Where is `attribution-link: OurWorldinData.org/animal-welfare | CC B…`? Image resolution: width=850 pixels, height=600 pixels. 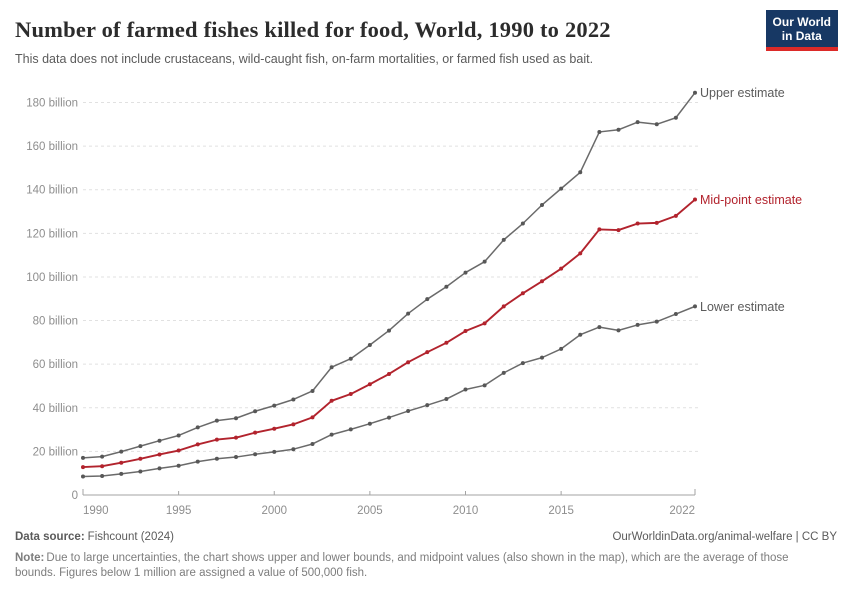
attribution-link: OurWorldinData.org/animal-welfare | CC B… is located at coordinates (724, 537).